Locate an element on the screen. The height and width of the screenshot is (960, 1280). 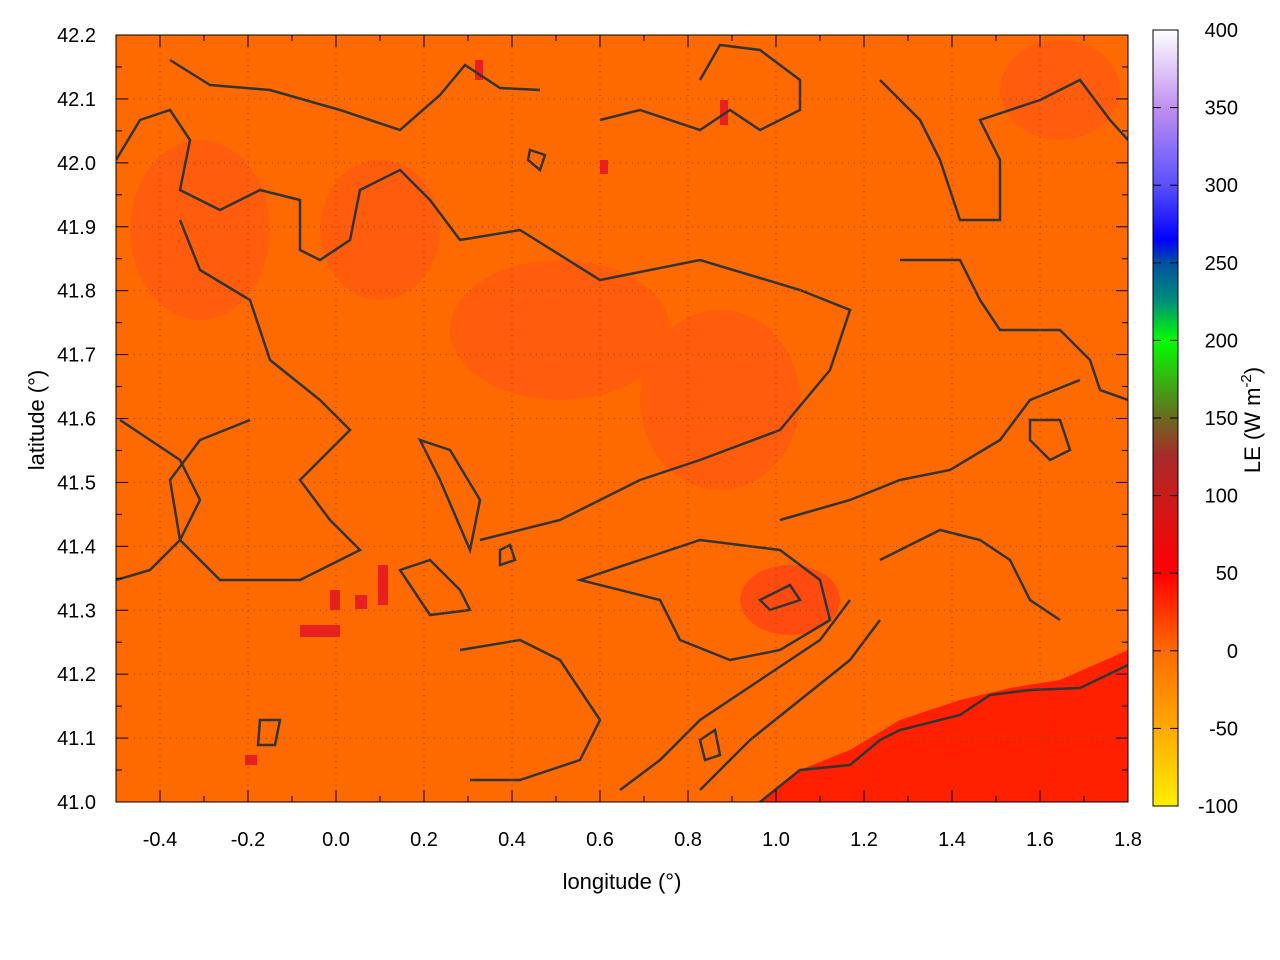
y-tick-label: 41.2 is located at coordinates (76, 675).